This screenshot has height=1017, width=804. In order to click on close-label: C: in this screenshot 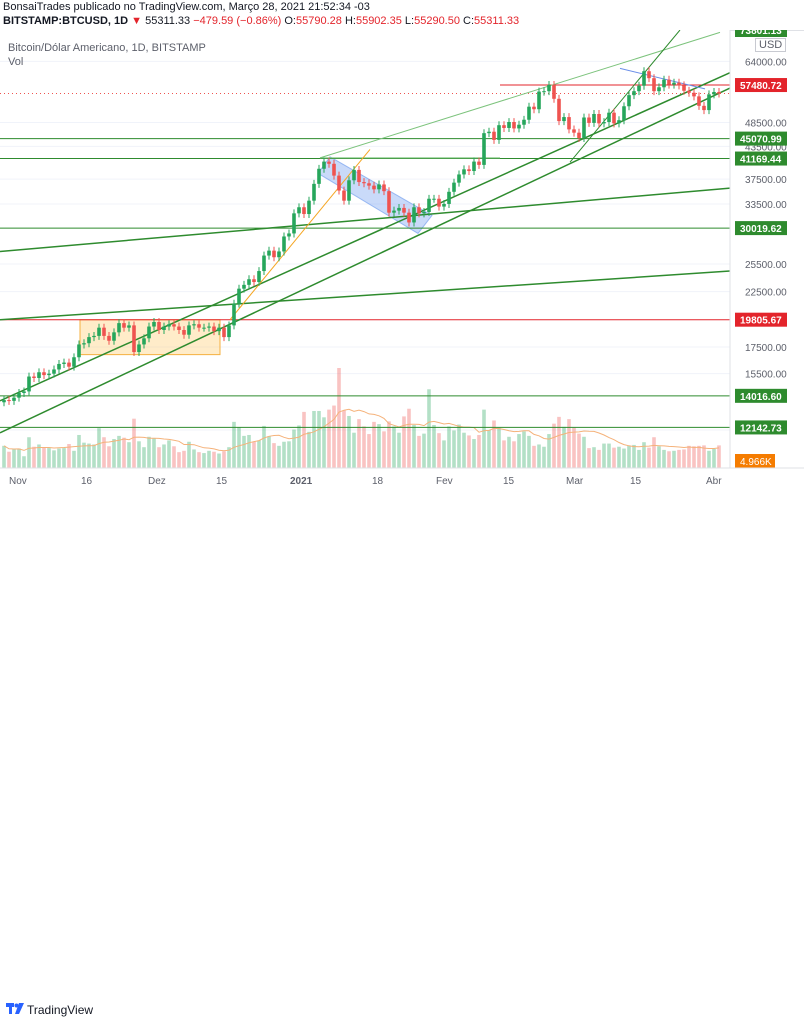, I will do `click(469, 21)`.